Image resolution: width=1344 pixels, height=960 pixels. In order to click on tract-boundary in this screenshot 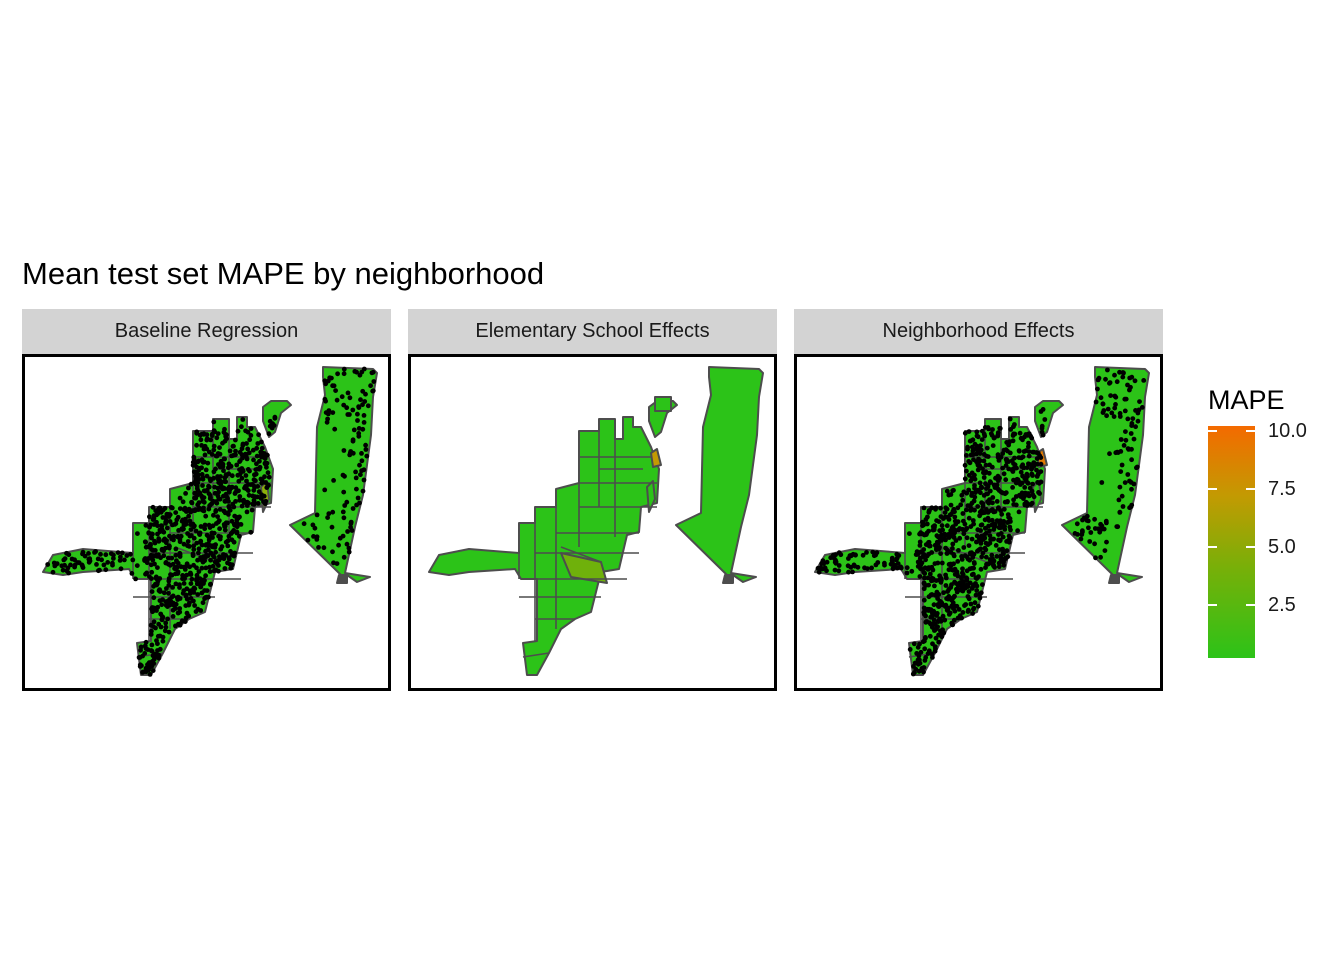, I will do `click(536, 655)`.